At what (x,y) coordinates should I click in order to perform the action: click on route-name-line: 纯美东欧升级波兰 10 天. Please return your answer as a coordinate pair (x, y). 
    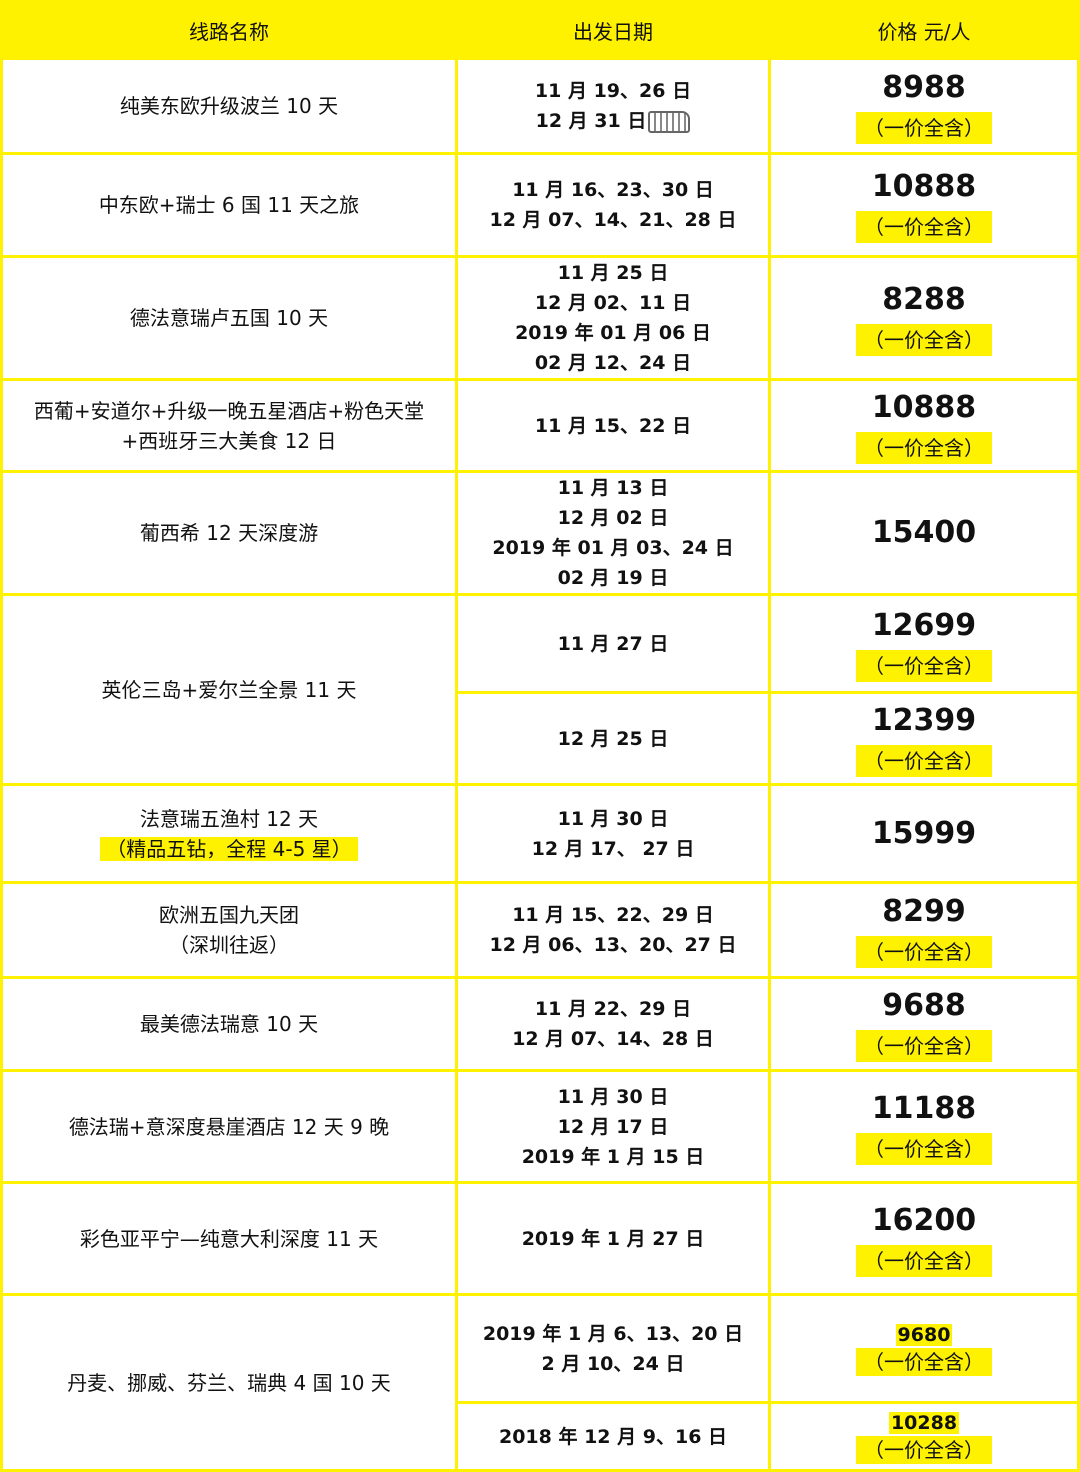
    Looking at the image, I should click on (229, 106).